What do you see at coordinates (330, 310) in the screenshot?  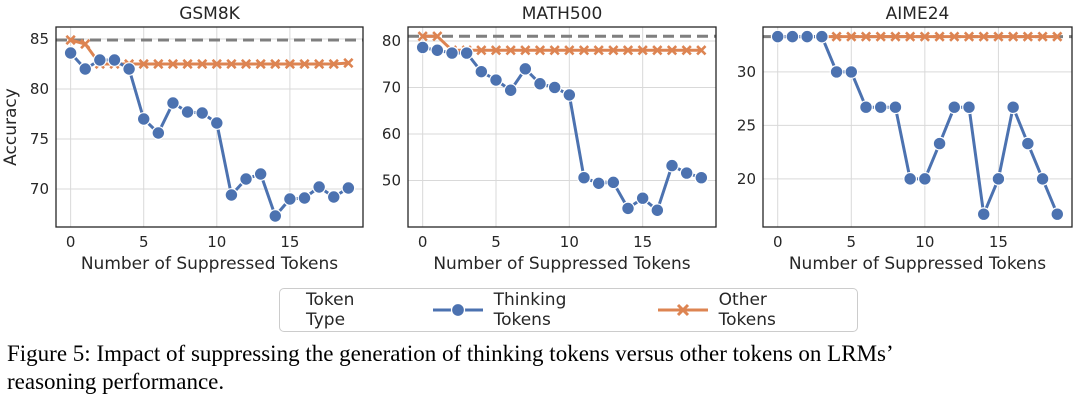 I see `legend-title: Token Type` at bounding box center [330, 310].